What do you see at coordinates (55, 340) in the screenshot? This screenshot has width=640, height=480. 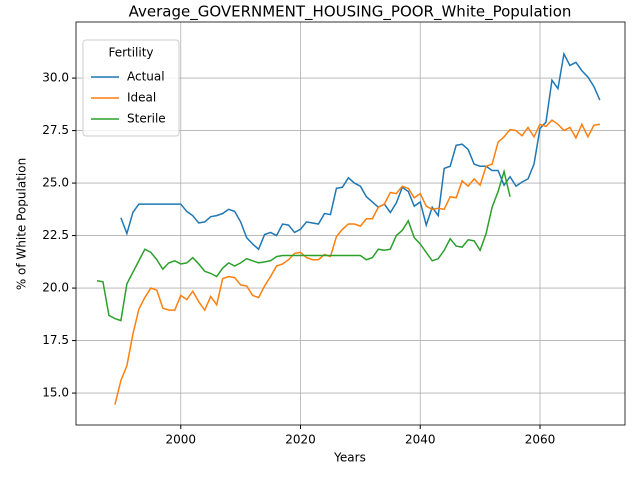 I see `y-tick-label: 17.5` at bounding box center [55, 340].